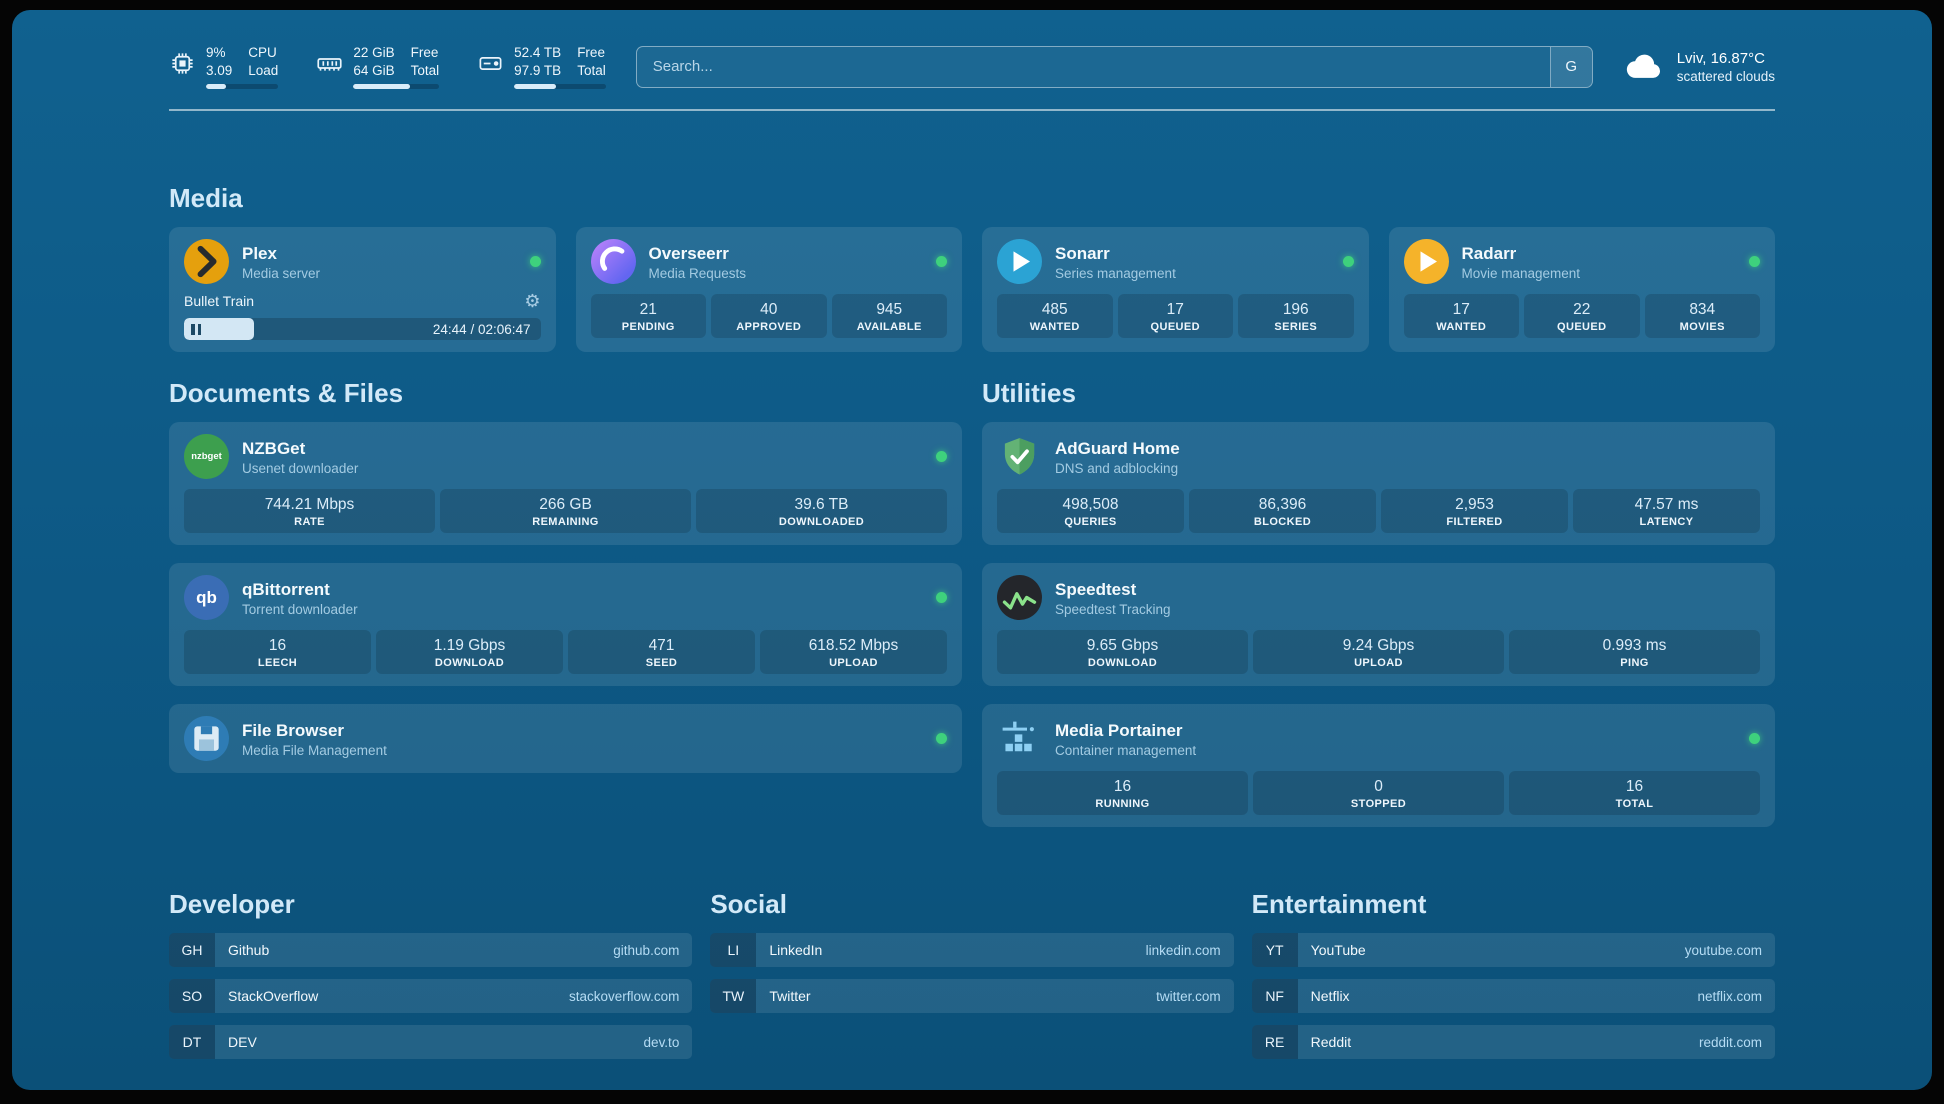 The width and height of the screenshot is (1944, 1104). I want to click on service-name: qBittorrent, so click(286, 589).